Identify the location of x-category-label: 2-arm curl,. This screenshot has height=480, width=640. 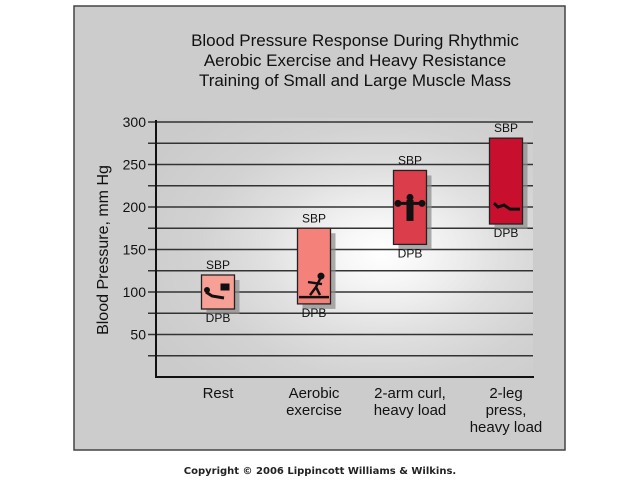
(410, 393).